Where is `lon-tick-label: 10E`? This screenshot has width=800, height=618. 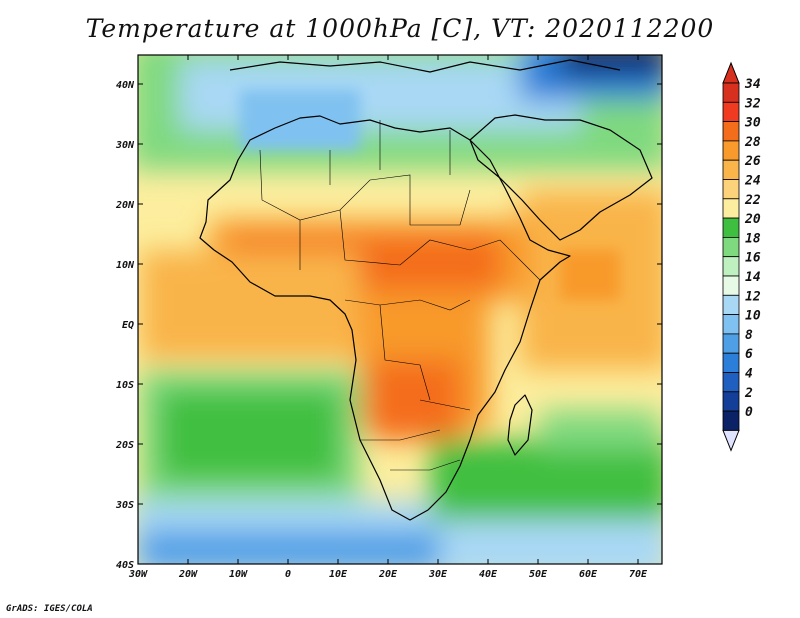 lon-tick-label: 10E is located at coordinates (338, 574).